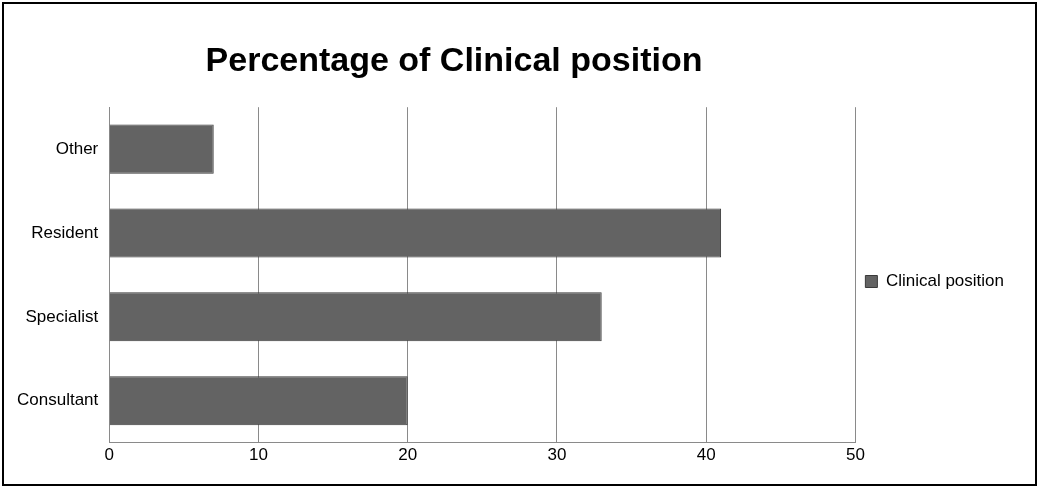 The height and width of the screenshot is (488, 1039). What do you see at coordinates (408, 455) in the screenshot?
I see `x-tick-label: 20` at bounding box center [408, 455].